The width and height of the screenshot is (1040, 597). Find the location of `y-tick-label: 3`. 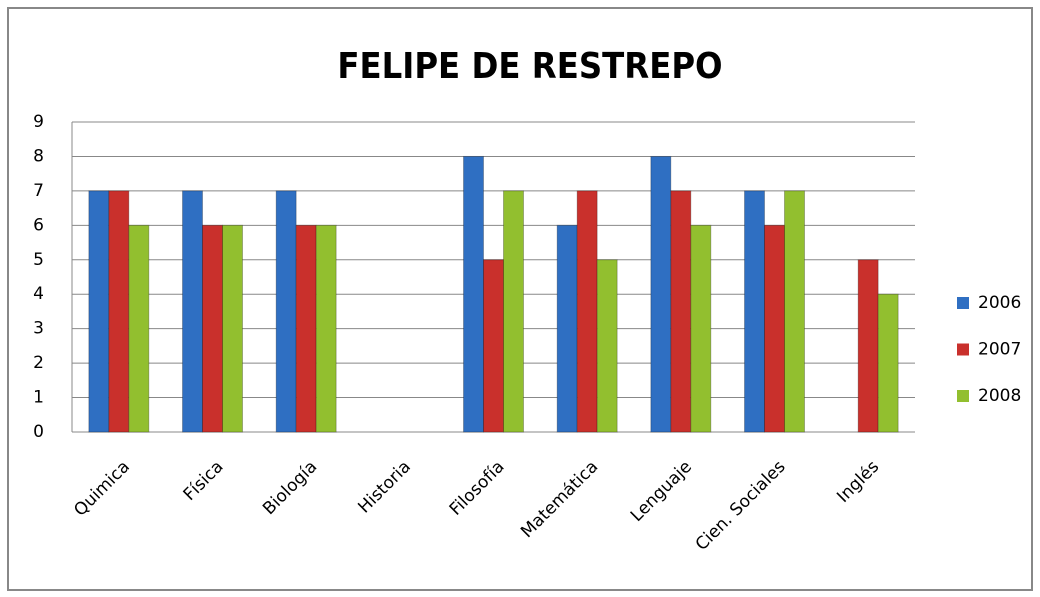

y-tick-label: 3 is located at coordinates (38, 329).